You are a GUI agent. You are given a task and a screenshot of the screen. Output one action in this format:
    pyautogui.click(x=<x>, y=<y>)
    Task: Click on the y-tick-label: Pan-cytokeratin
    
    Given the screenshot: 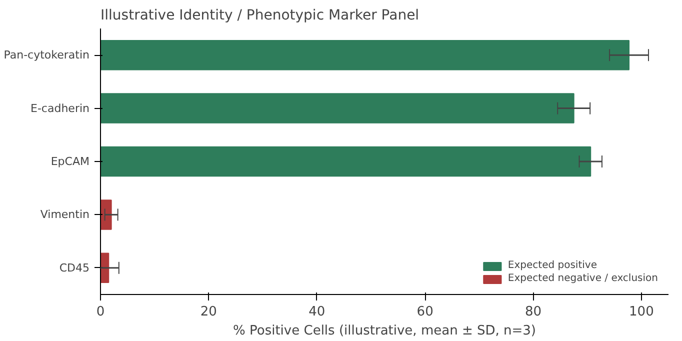 What is the action you would take?
    pyautogui.click(x=47, y=55)
    